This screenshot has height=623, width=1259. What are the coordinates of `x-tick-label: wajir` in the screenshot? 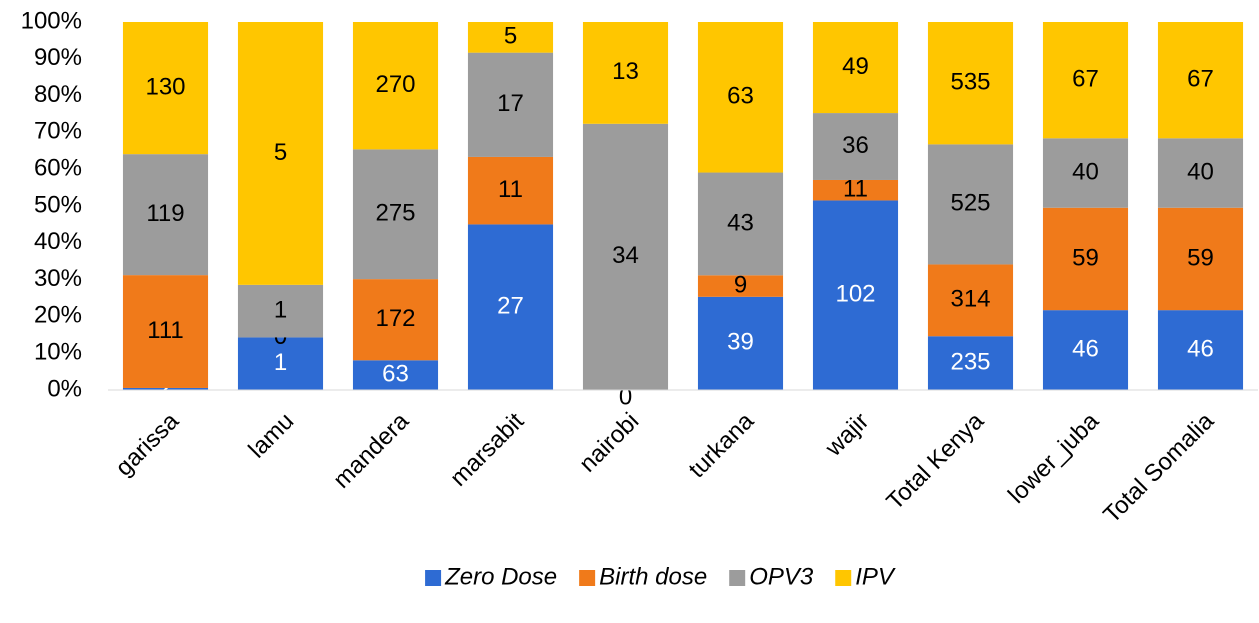 It's located at (847, 435).